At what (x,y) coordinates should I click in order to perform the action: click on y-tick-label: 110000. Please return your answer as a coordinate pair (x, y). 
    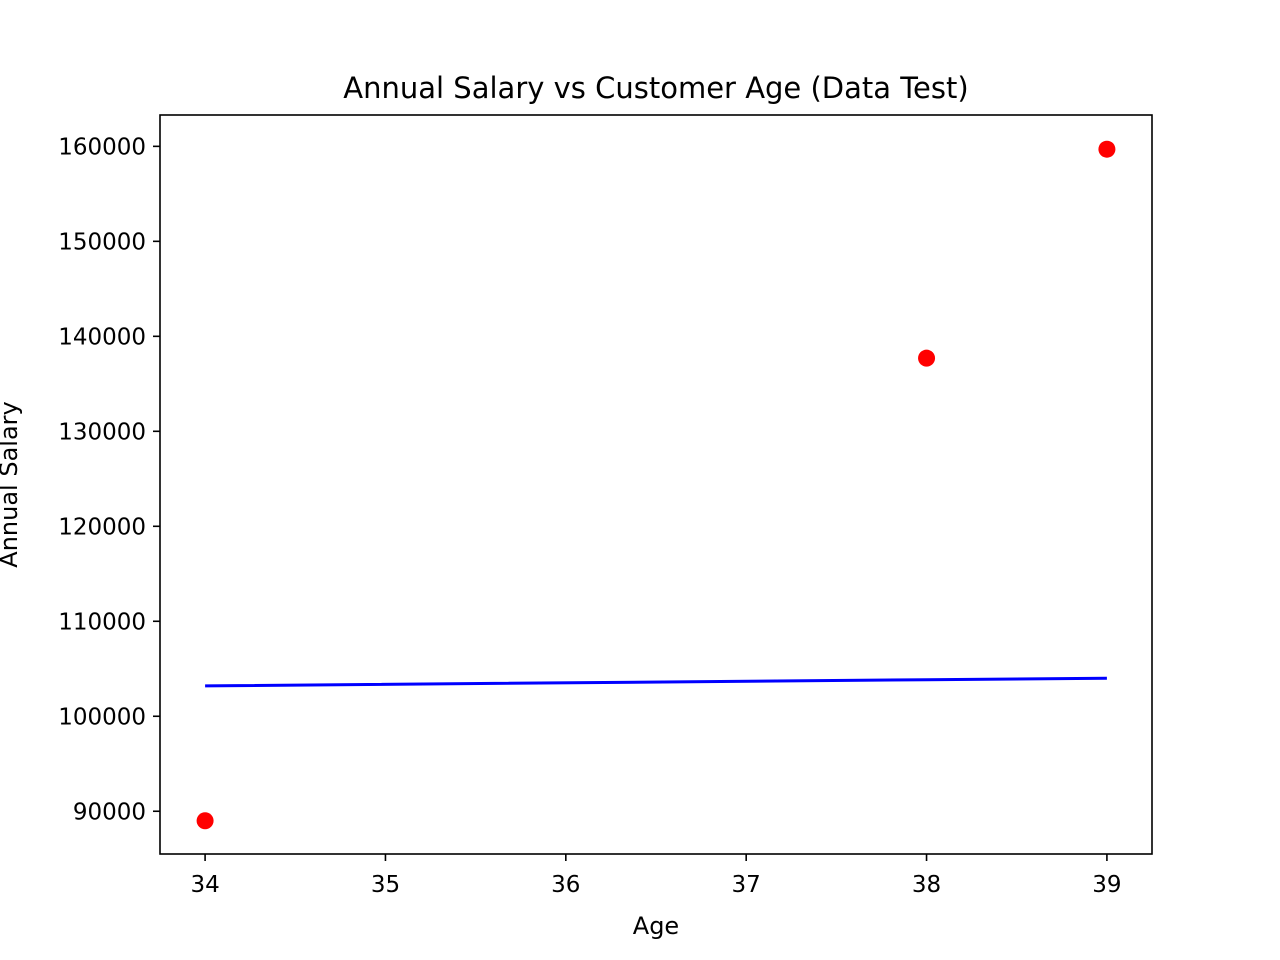
    Looking at the image, I should click on (102, 622).